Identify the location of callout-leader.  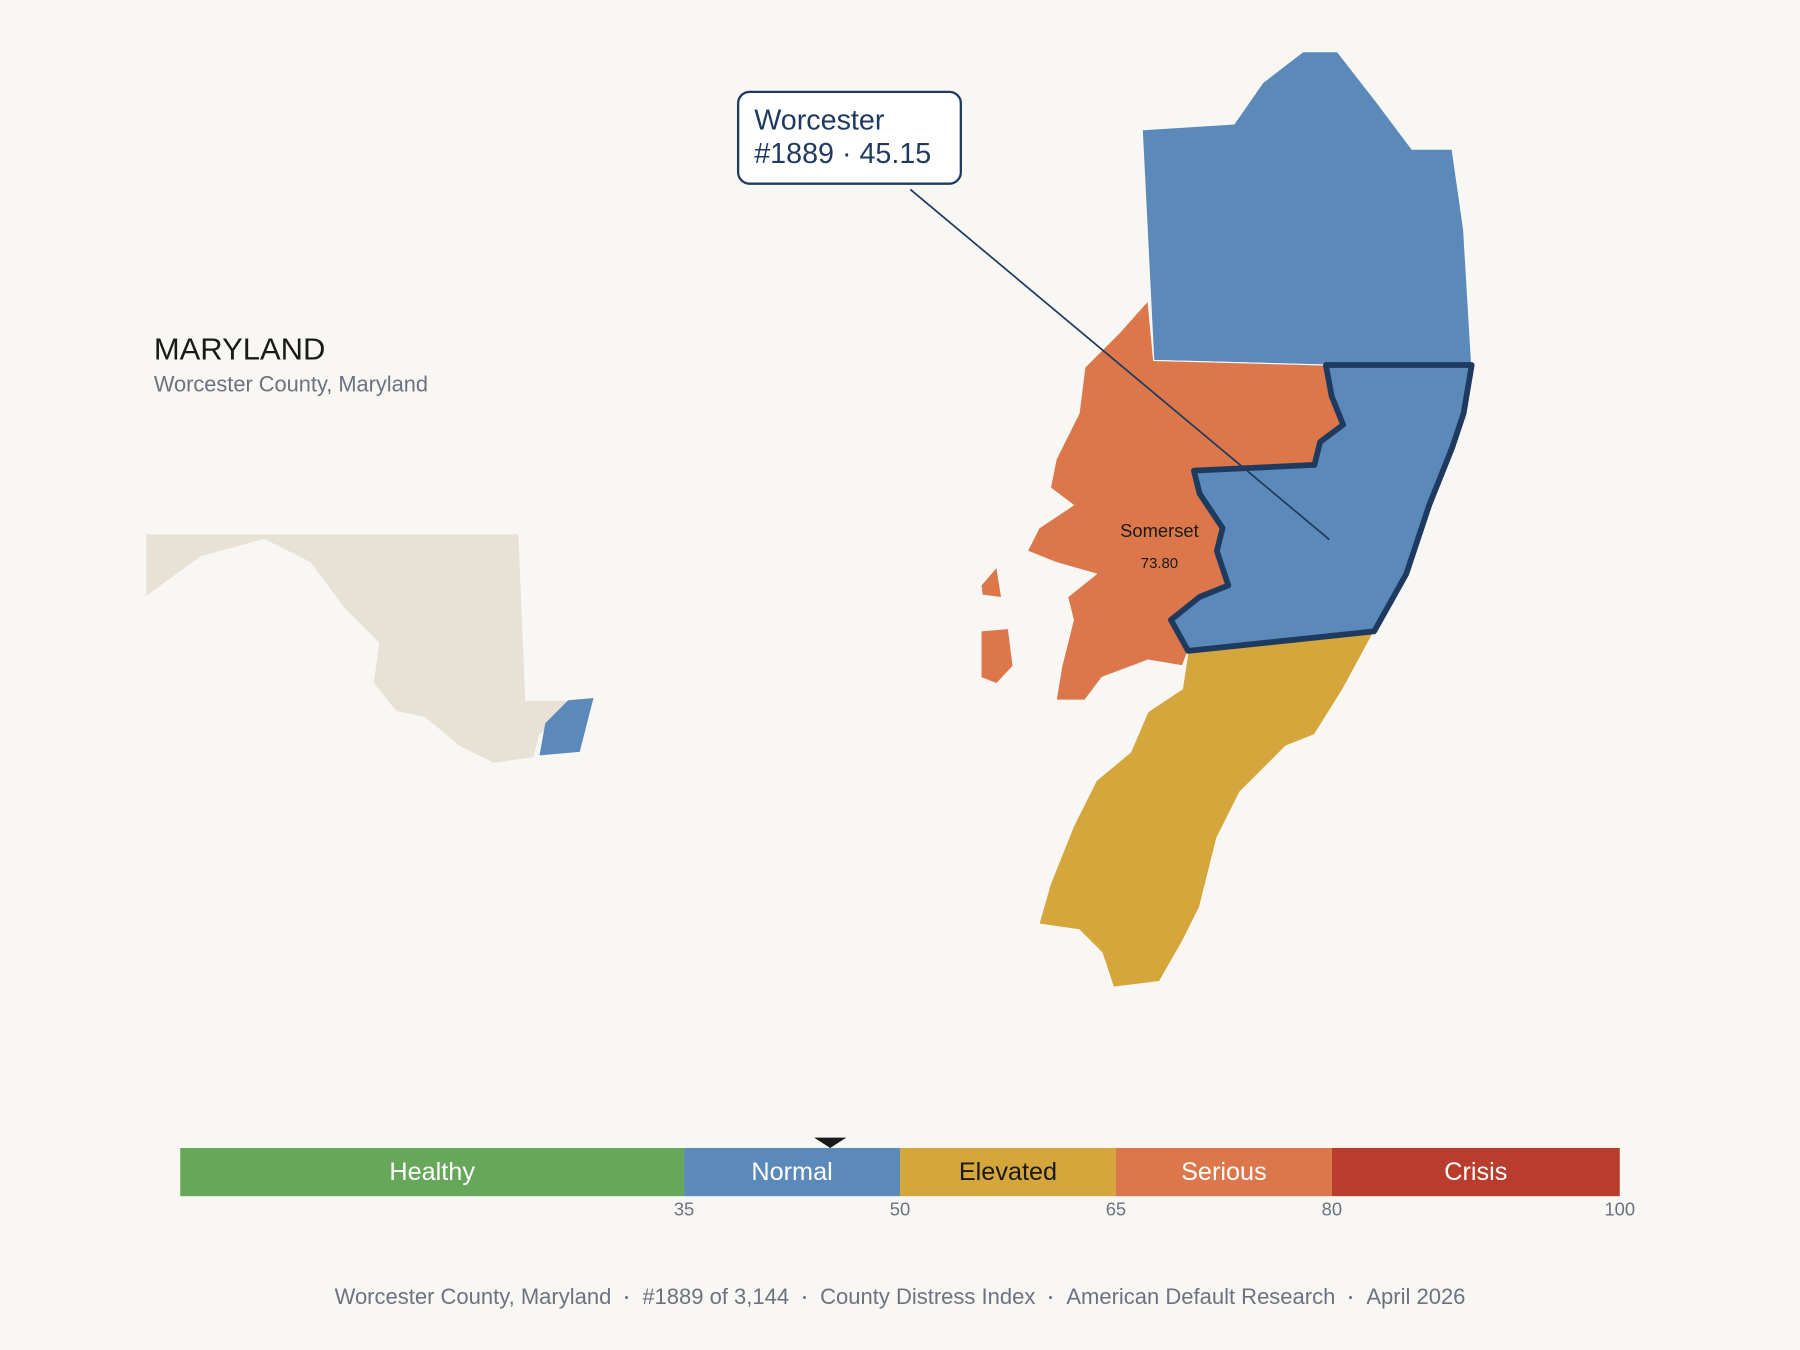
(1119, 364).